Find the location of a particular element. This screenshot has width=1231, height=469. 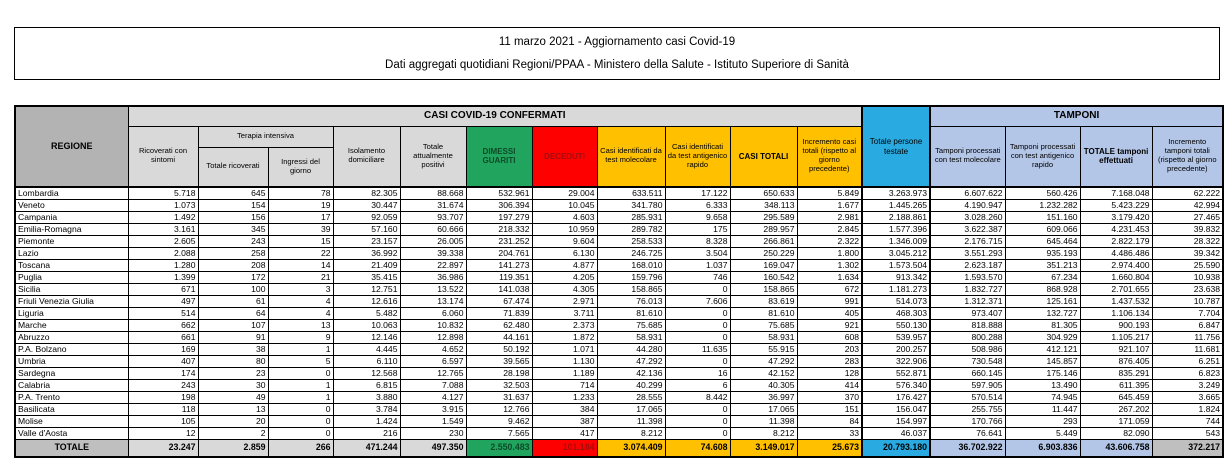

value-cell: 900.193 is located at coordinates (1116, 325).